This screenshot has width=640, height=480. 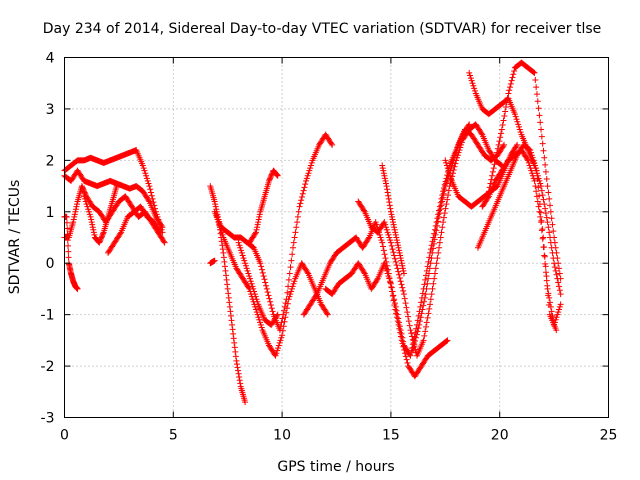 What do you see at coordinates (212, 262) in the screenshot?
I see `series-track-v` at bounding box center [212, 262].